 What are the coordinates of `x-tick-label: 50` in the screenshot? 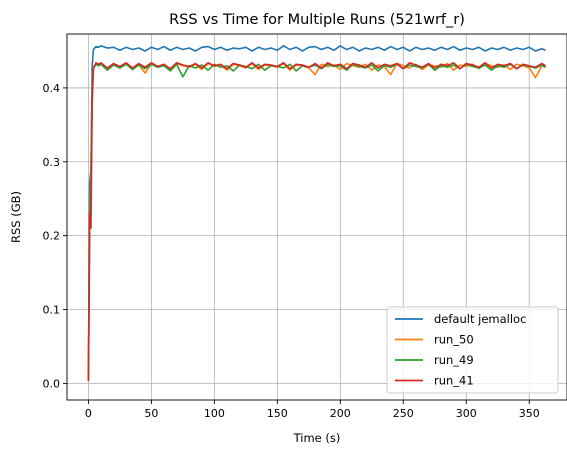 It's located at (151, 413).